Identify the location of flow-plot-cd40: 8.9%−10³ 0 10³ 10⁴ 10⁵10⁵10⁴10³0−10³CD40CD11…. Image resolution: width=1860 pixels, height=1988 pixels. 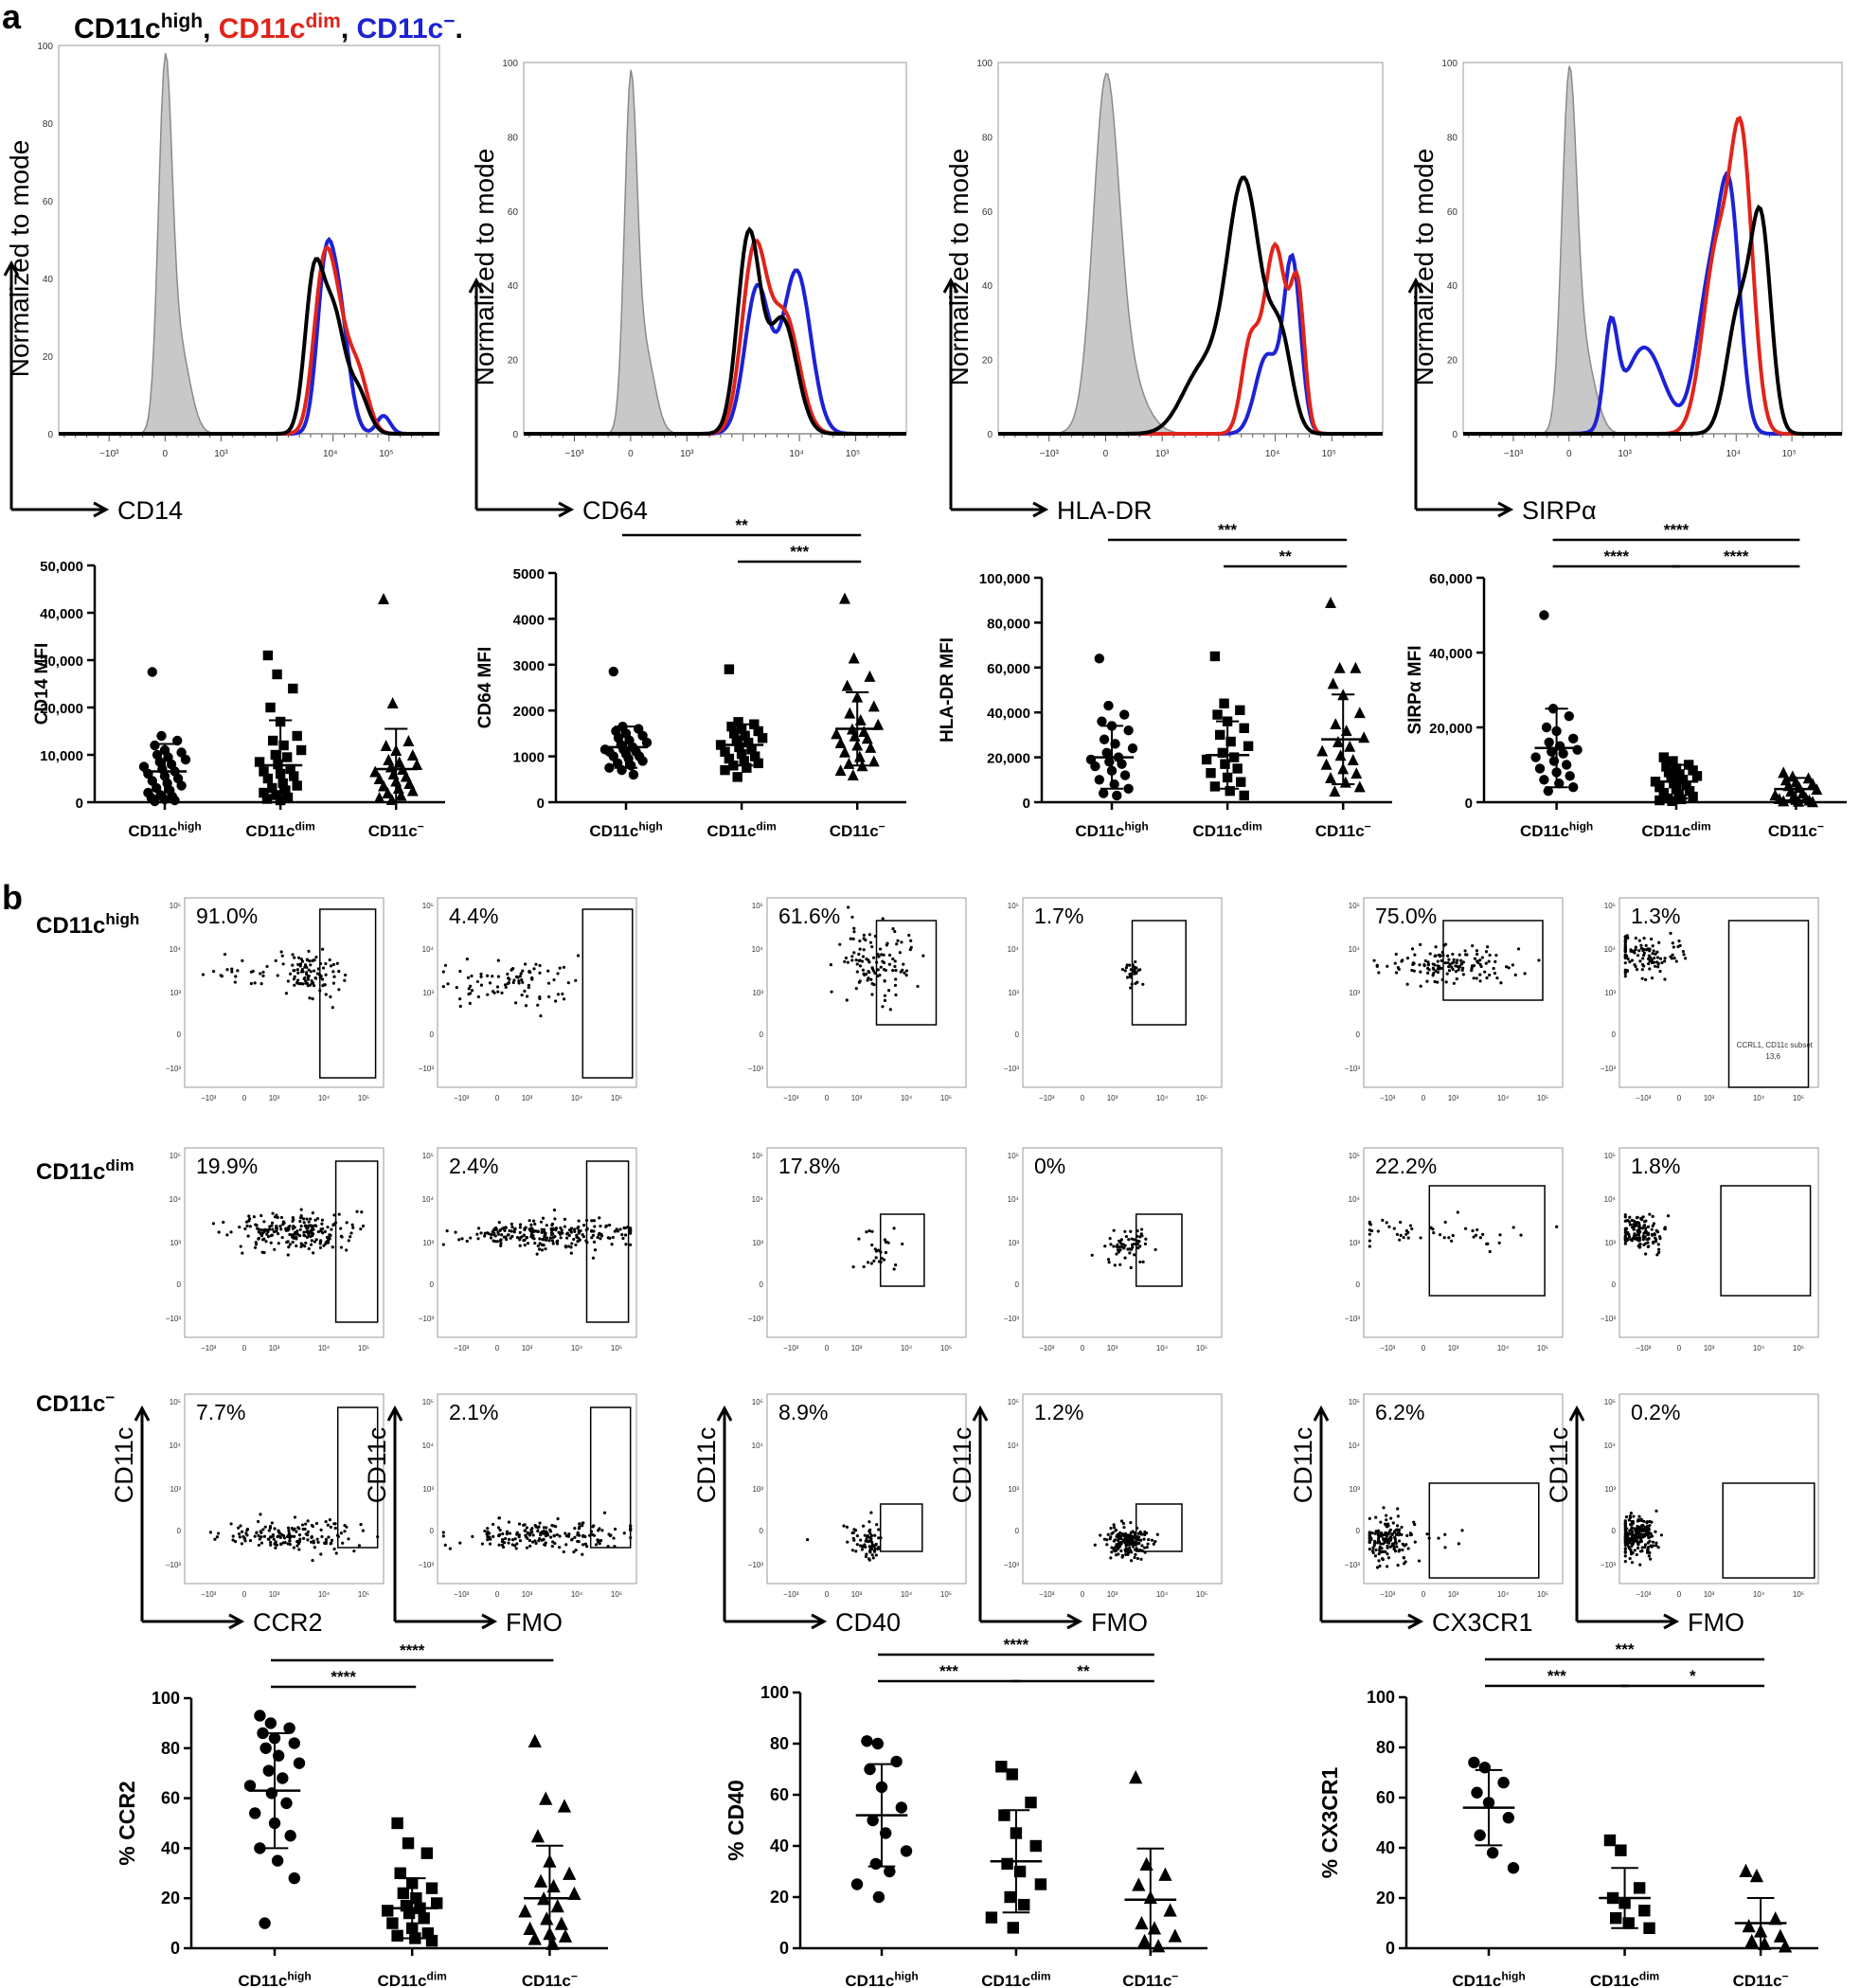
(829, 1515).